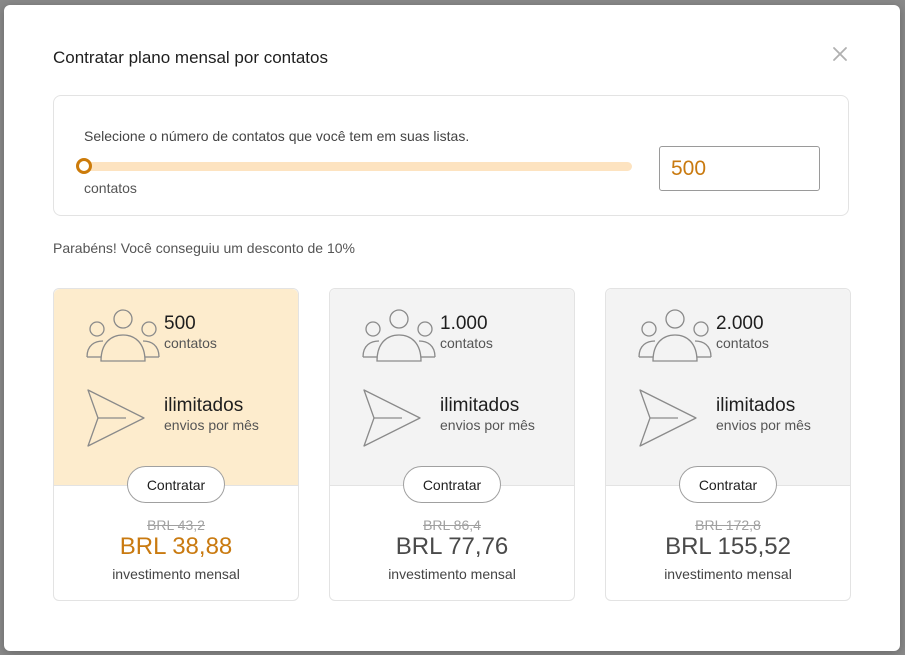 The width and height of the screenshot is (905, 655). I want to click on plan-contacts-value: 1.000, so click(464, 323).